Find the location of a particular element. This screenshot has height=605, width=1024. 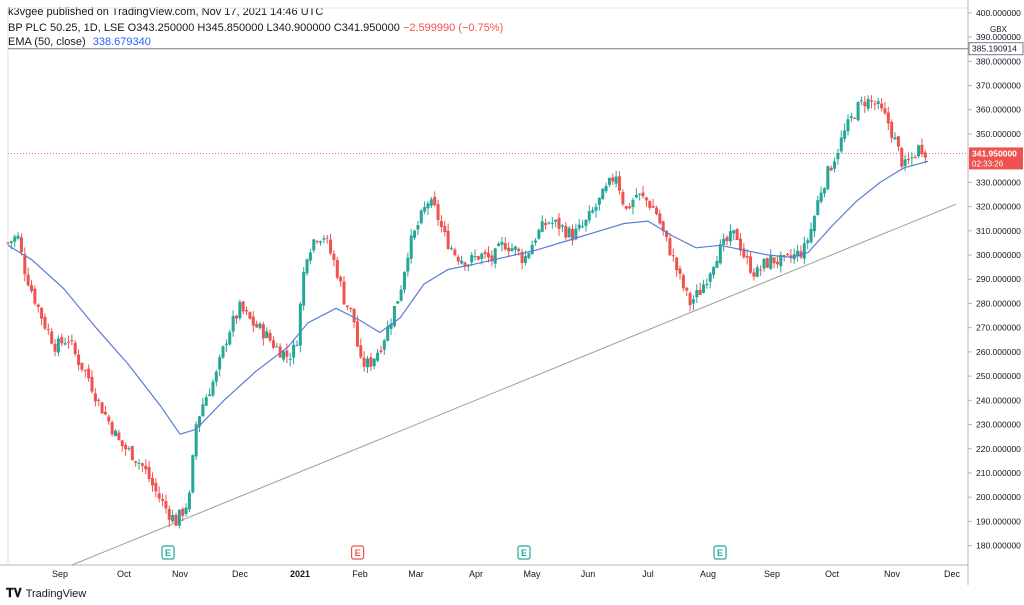

symbol-name: BP PLC is located at coordinates (27, 28).